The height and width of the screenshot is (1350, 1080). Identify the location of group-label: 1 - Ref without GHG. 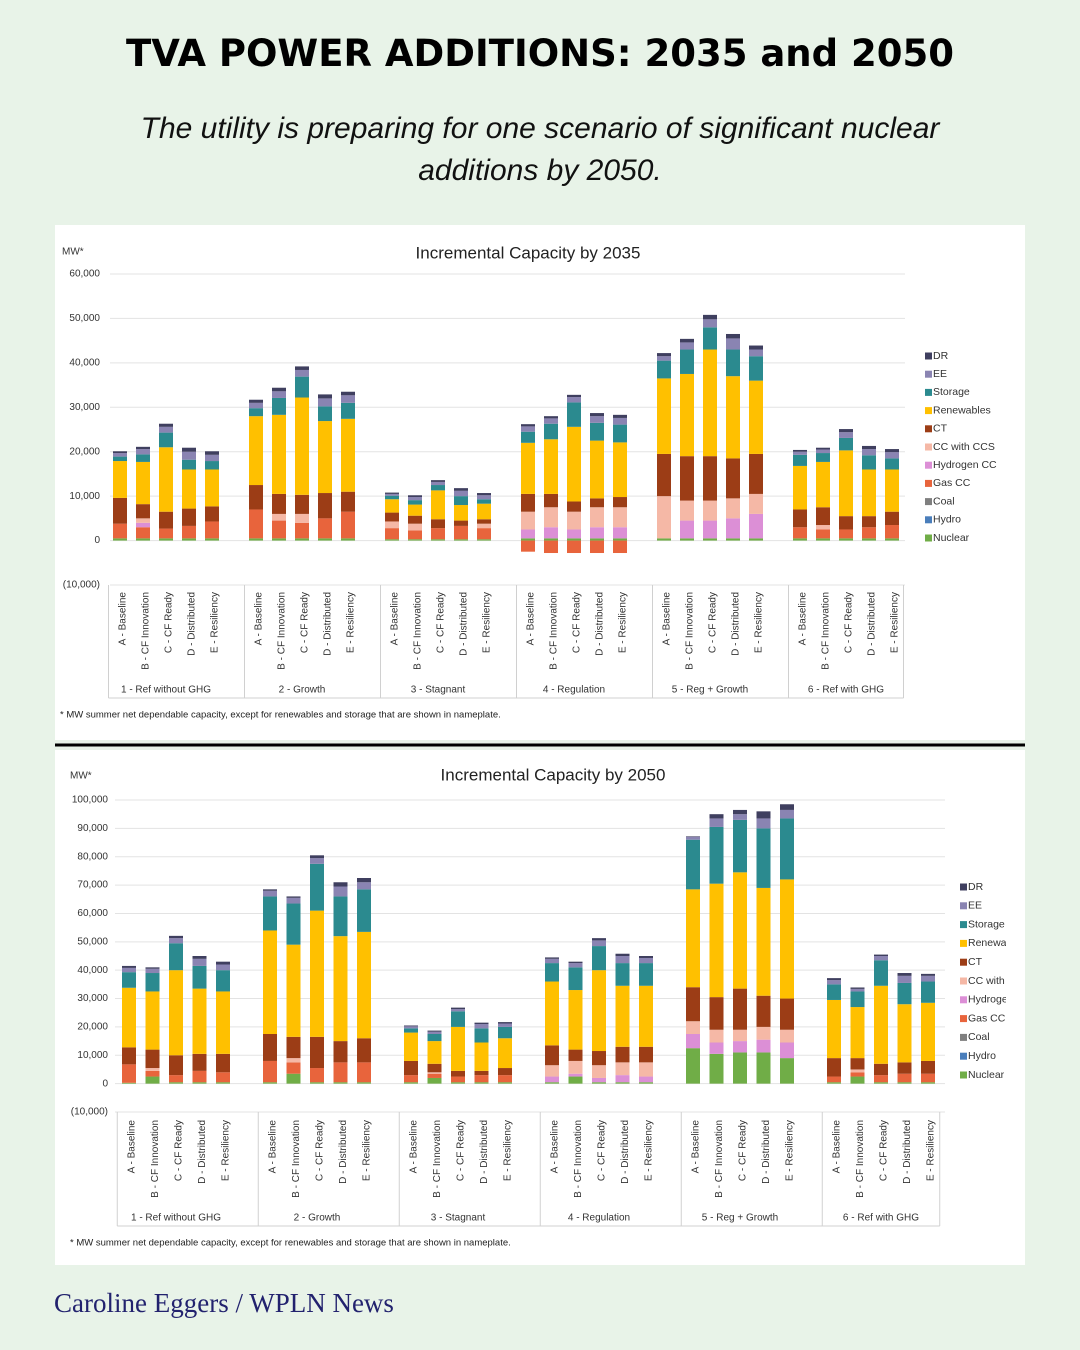
(166, 690).